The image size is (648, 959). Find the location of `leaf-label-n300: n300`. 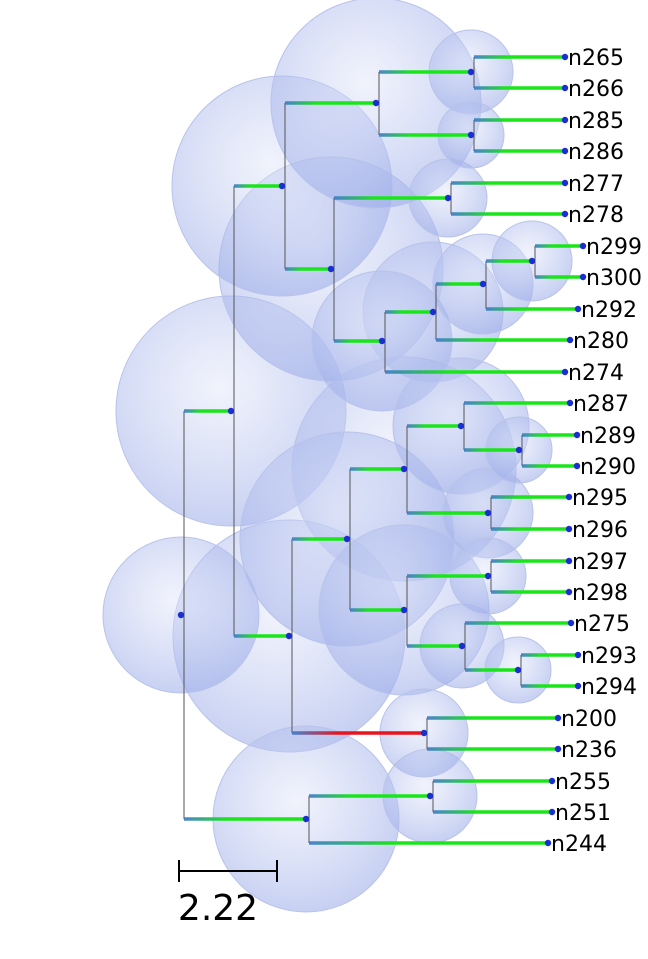

leaf-label-n300: n300 is located at coordinates (614, 278).